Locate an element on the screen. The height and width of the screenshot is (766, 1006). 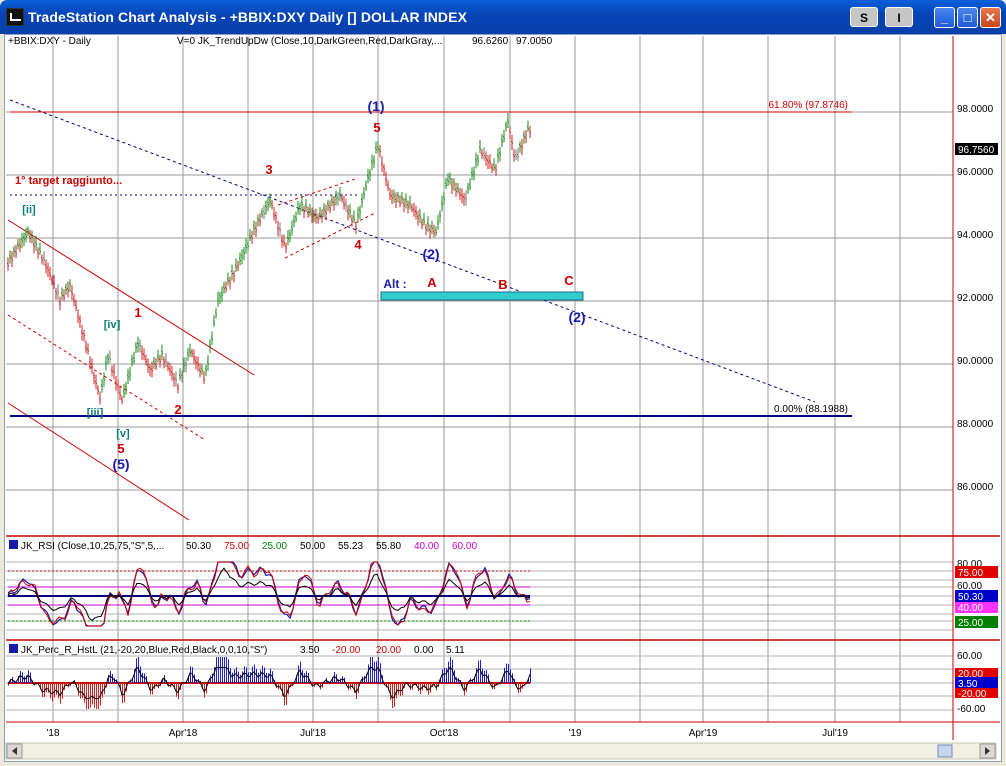
x-tick-18: '18 is located at coordinates (52, 733).